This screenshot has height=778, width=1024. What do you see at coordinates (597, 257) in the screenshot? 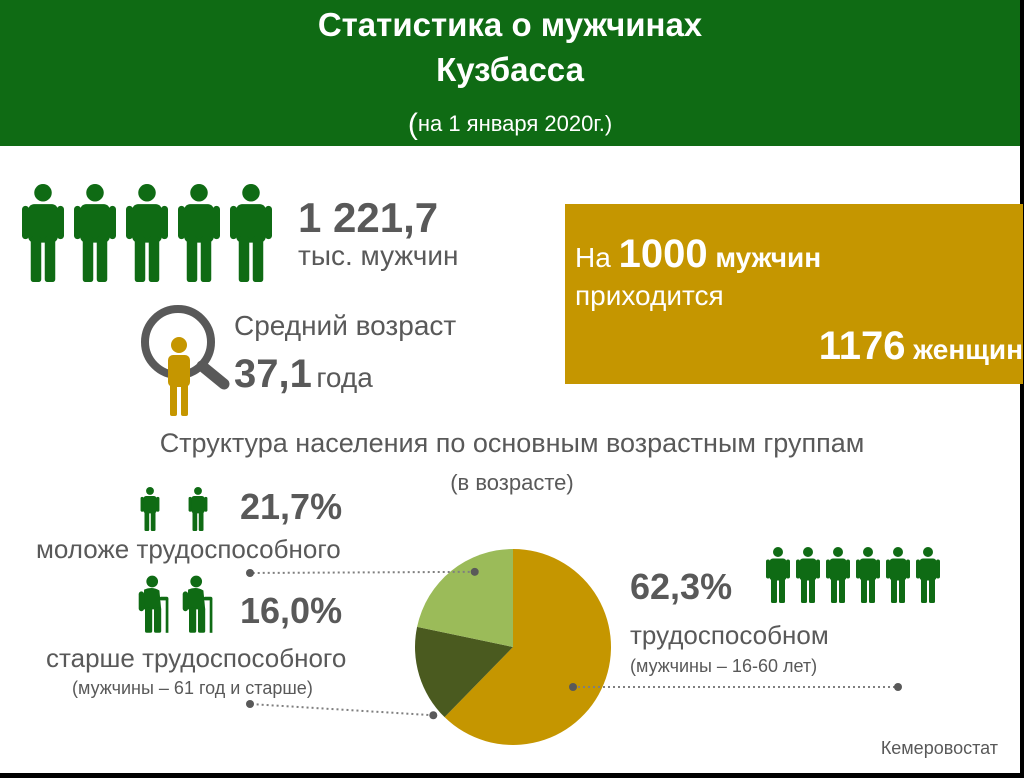
I see `ratio-prefix: На` at bounding box center [597, 257].